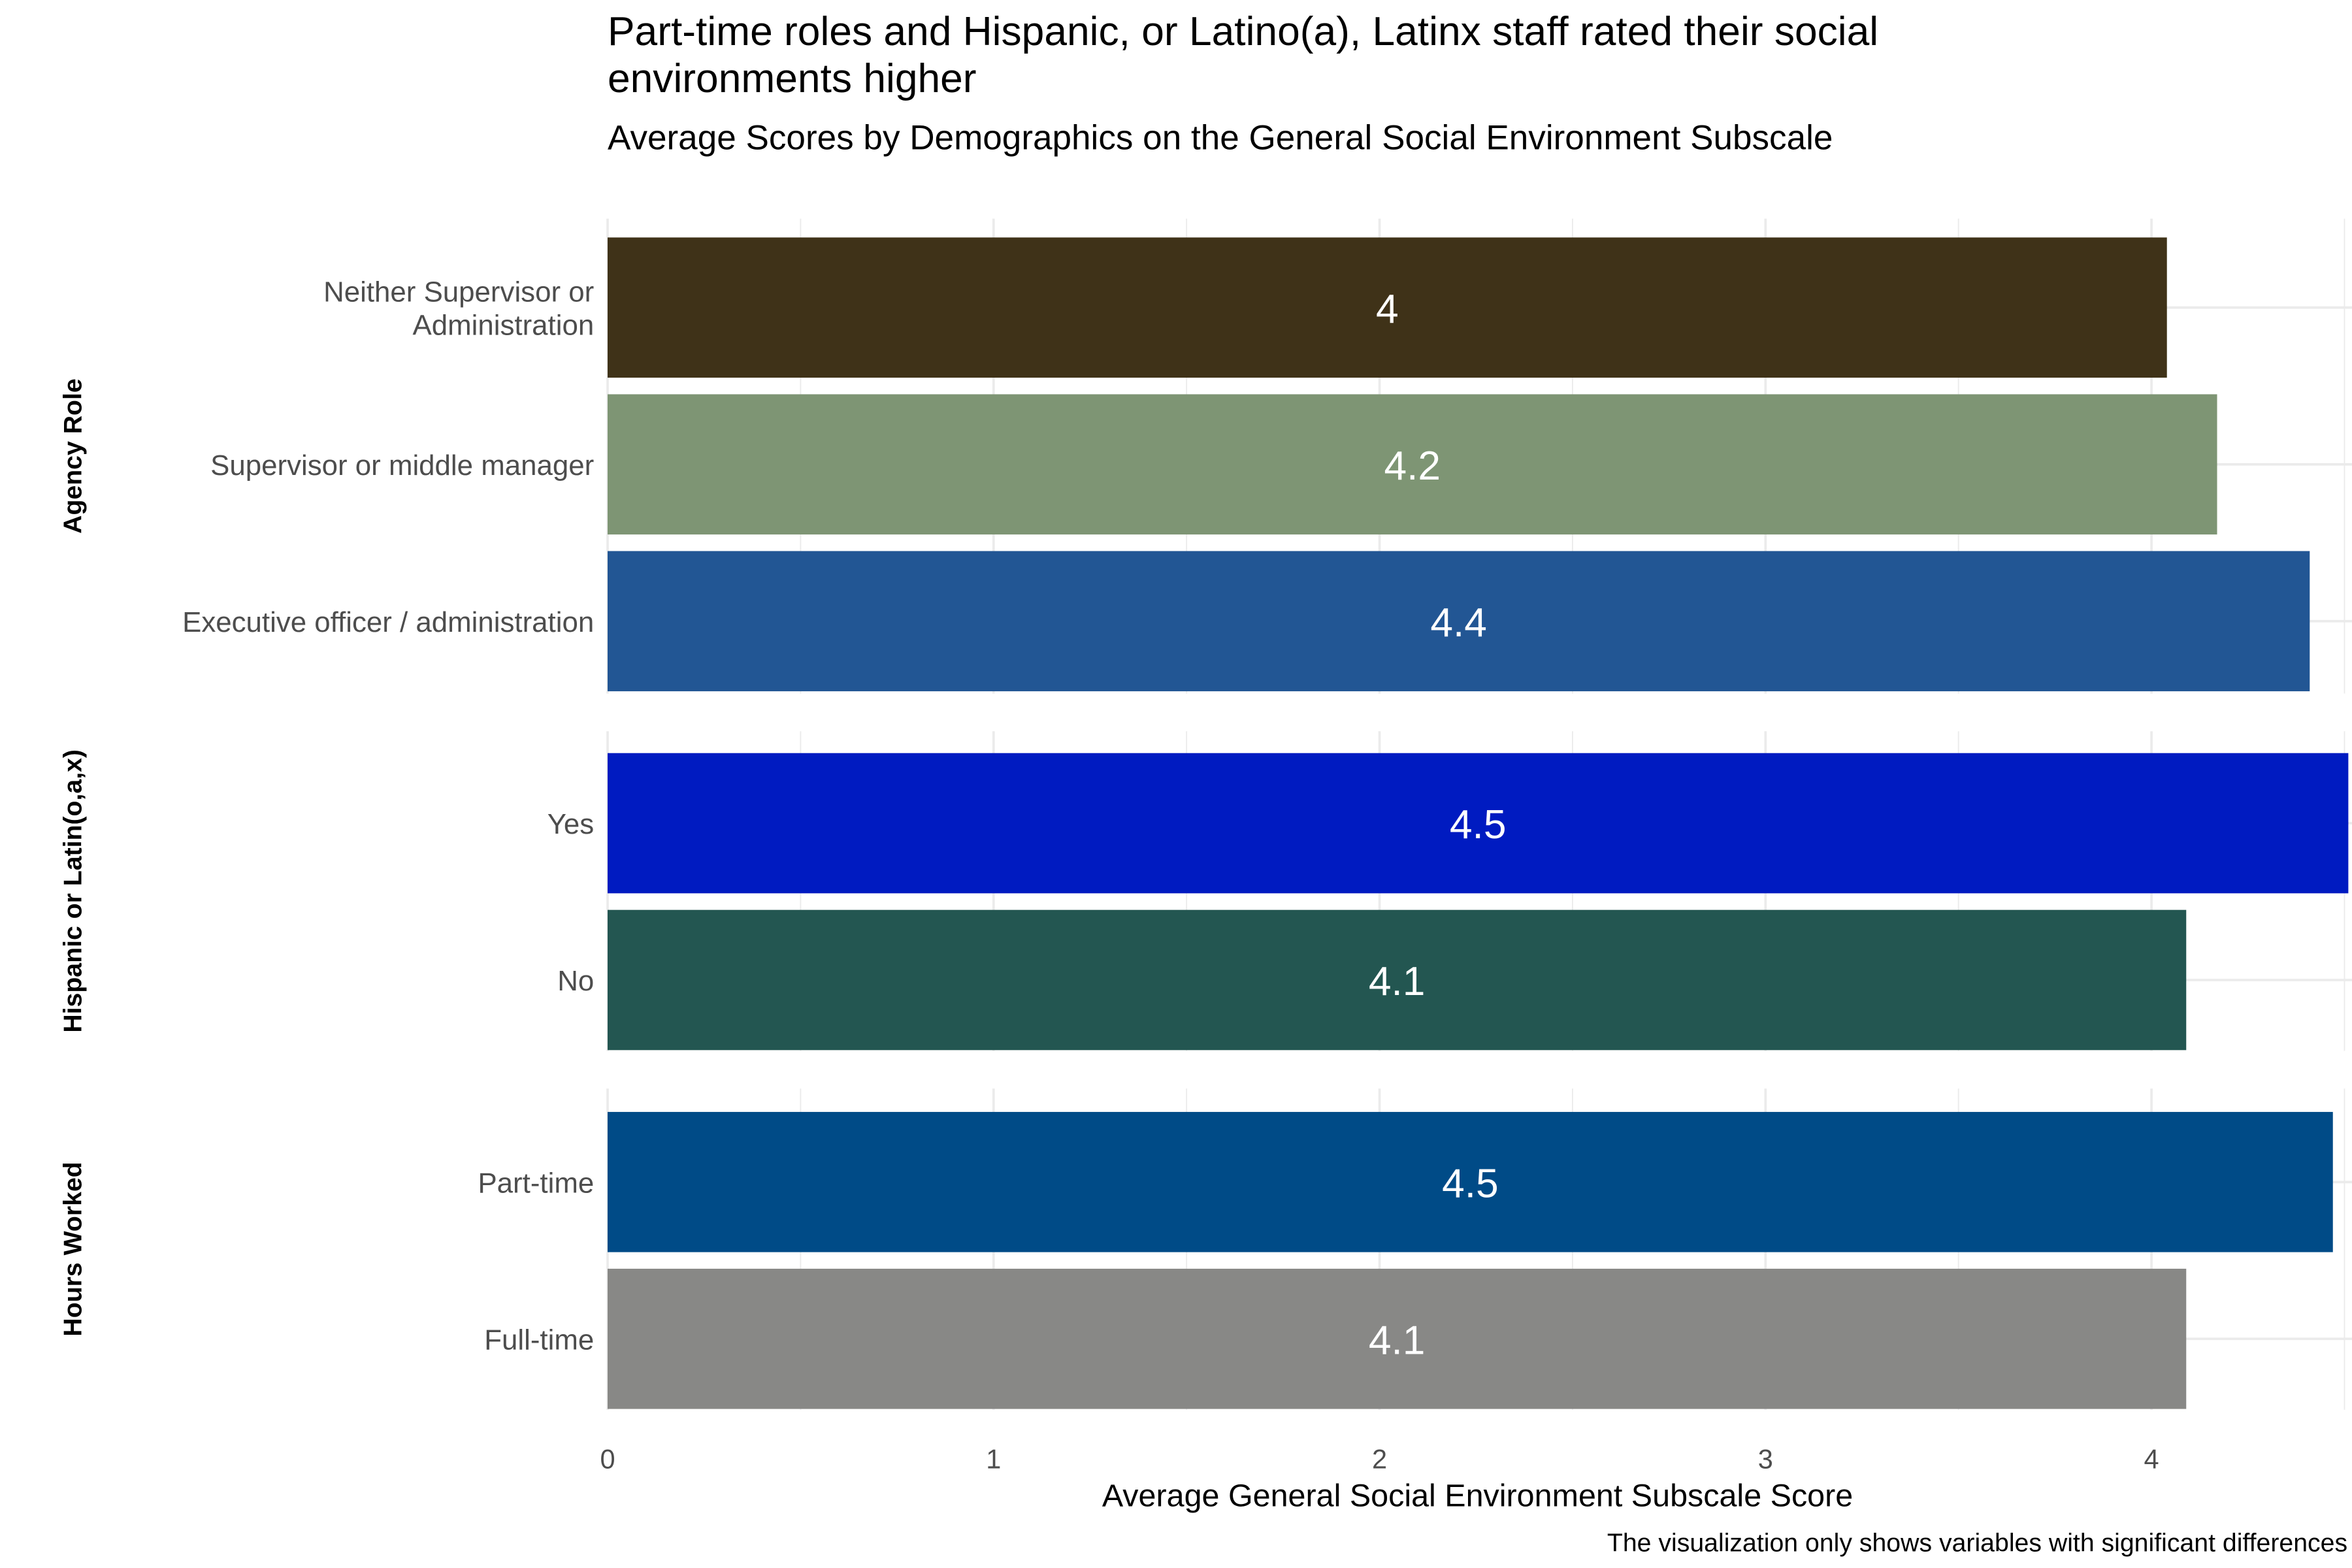  What do you see at coordinates (536, 1183) in the screenshot?
I see `category-label: Part-time` at bounding box center [536, 1183].